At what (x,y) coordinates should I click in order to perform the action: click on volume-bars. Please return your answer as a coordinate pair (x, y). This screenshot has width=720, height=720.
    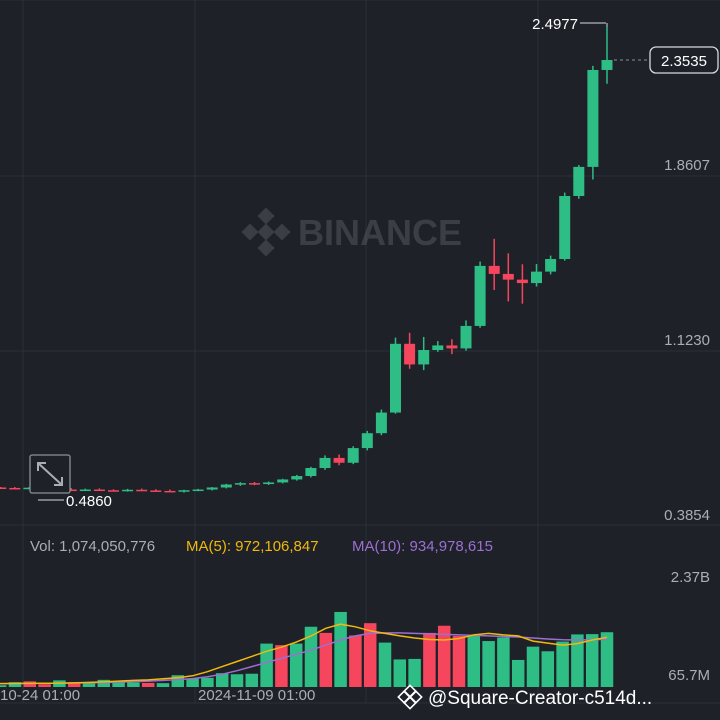
    Looking at the image, I should click on (307, 649).